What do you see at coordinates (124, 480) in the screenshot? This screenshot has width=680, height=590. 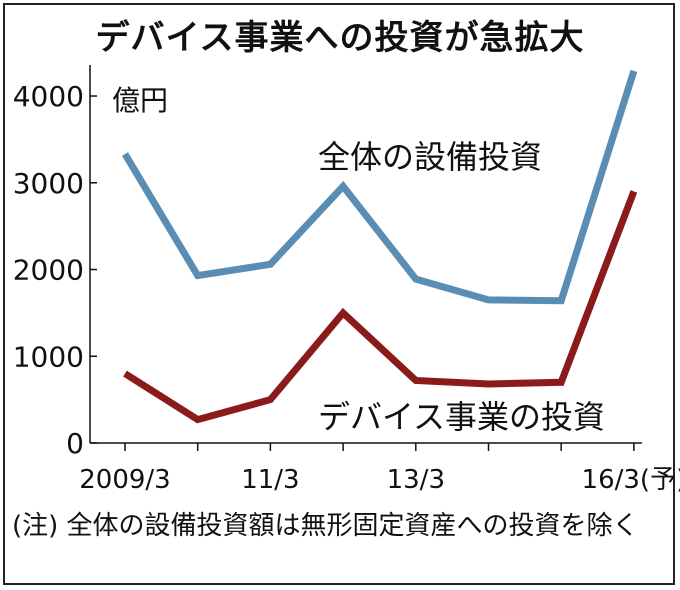 I see `x-tick-label: 2009/3` at bounding box center [124, 480].